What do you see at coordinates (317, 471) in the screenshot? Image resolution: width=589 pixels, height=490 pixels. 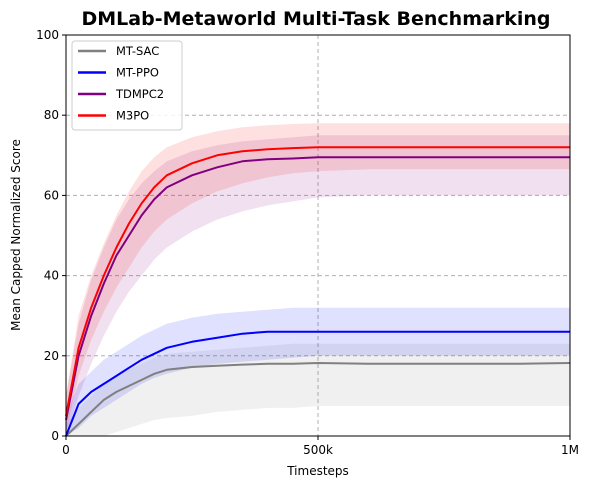 I see `x-axis-label: Timesteps` at bounding box center [317, 471].